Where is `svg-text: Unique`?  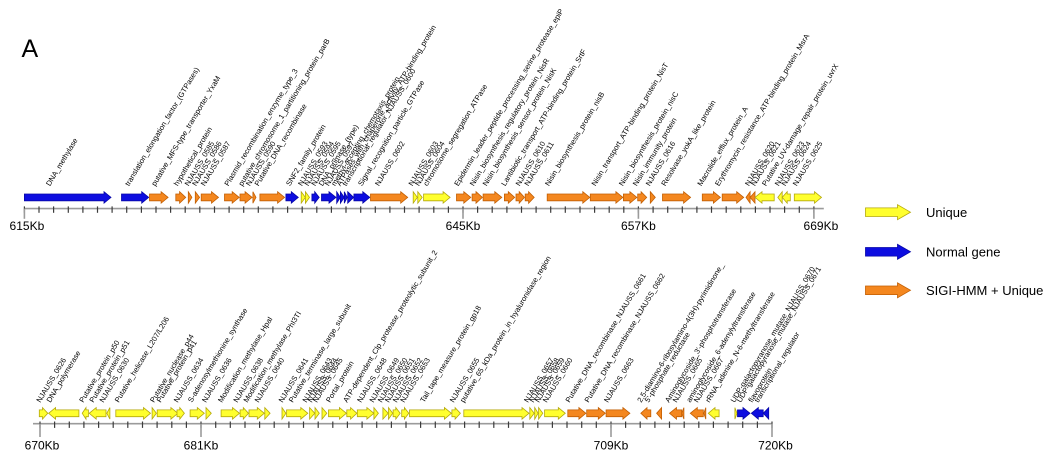 svg-text: Unique is located at coordinates (946, 212).